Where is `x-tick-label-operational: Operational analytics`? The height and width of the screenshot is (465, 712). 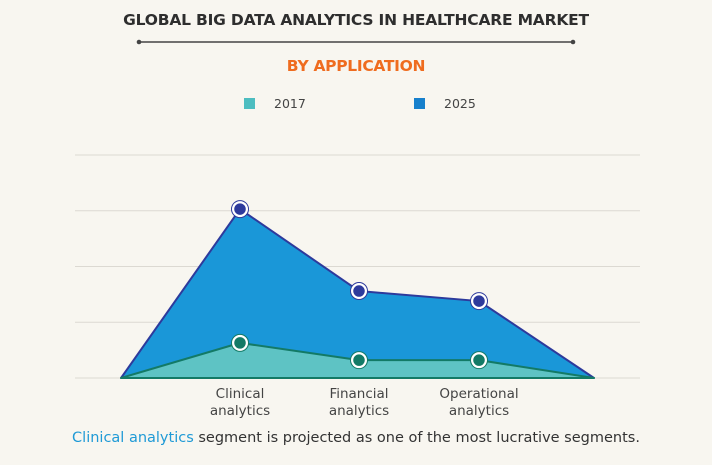 x-tick-label-operational: Operational analytics is located at coordinates (479, 402).